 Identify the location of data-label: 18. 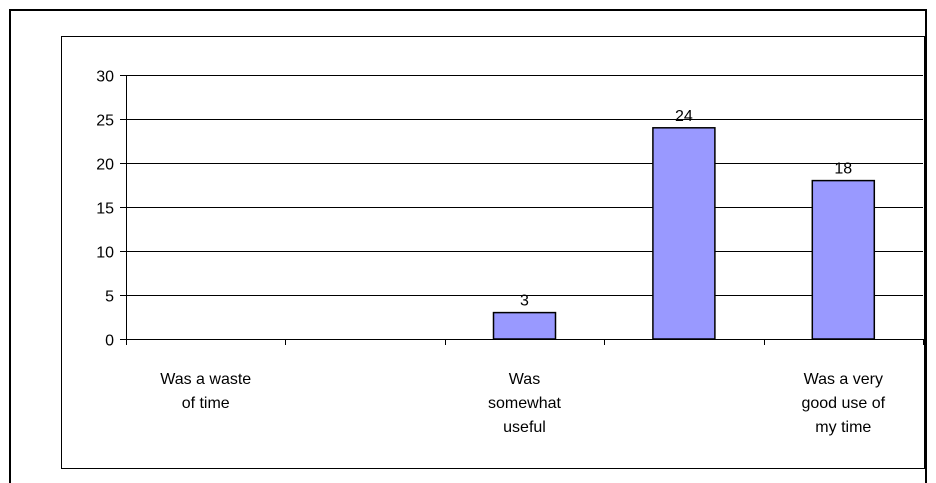
(843, 169).